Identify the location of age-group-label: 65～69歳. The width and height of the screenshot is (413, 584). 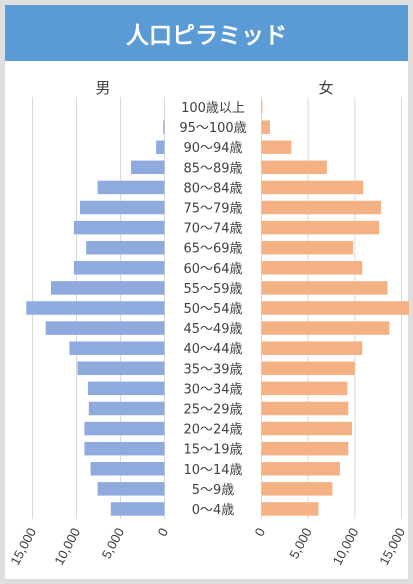
(212, 249).